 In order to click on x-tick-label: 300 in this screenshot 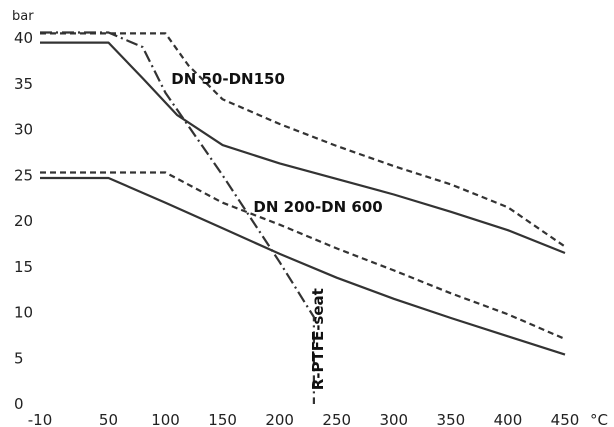, I will do `click(393, 419)`.